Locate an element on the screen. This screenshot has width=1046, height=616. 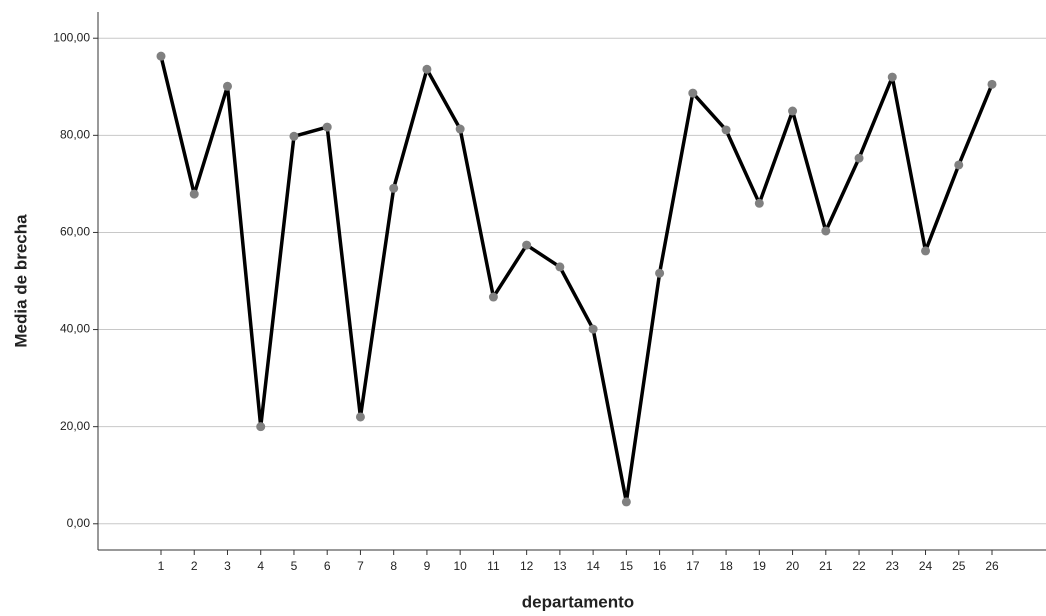
y-axis-title: Media de brecha is located at coordinates (20, 281).